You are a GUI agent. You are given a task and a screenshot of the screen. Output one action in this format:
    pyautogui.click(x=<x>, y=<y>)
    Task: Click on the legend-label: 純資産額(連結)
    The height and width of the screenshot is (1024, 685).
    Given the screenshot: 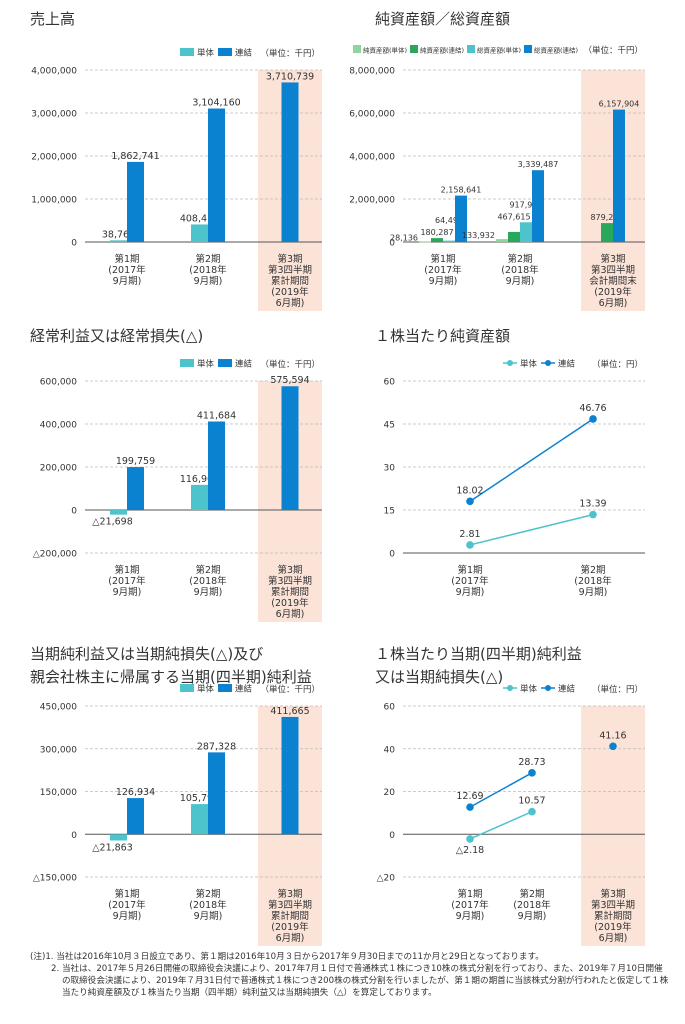 What is the action you would take?
    pyautogui.click(x=442, y=50)
    